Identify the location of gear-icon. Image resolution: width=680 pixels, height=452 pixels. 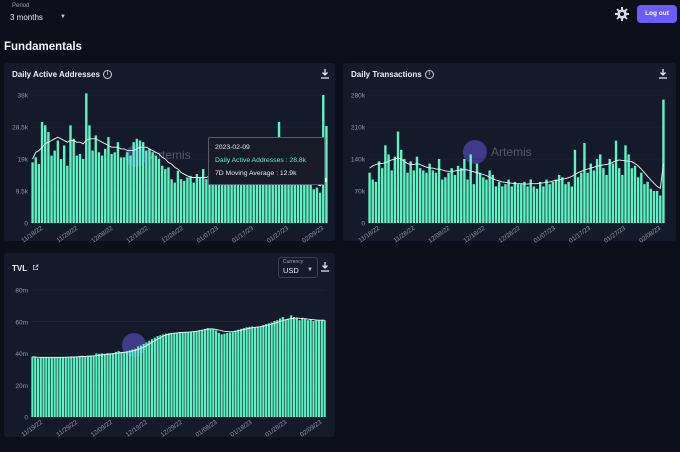
(622, 14).